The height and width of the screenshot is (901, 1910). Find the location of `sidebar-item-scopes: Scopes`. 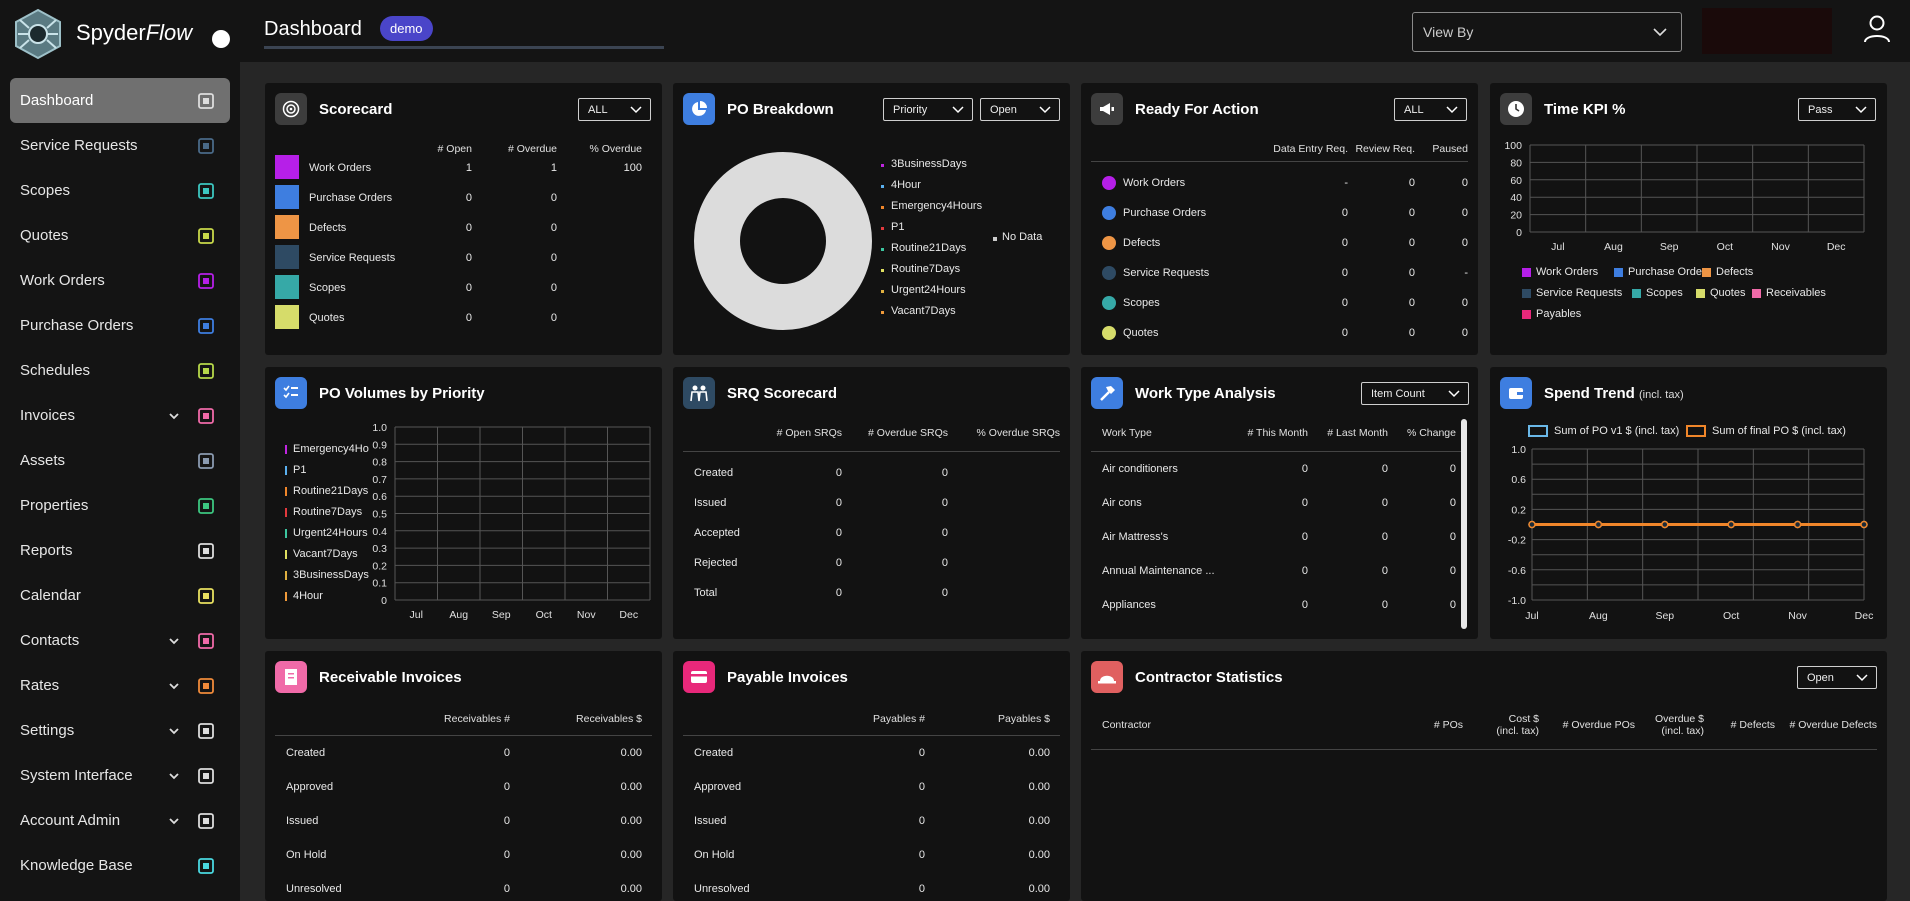

sidebar-item-scopes: Scopes is located at coordinates (120, 190).